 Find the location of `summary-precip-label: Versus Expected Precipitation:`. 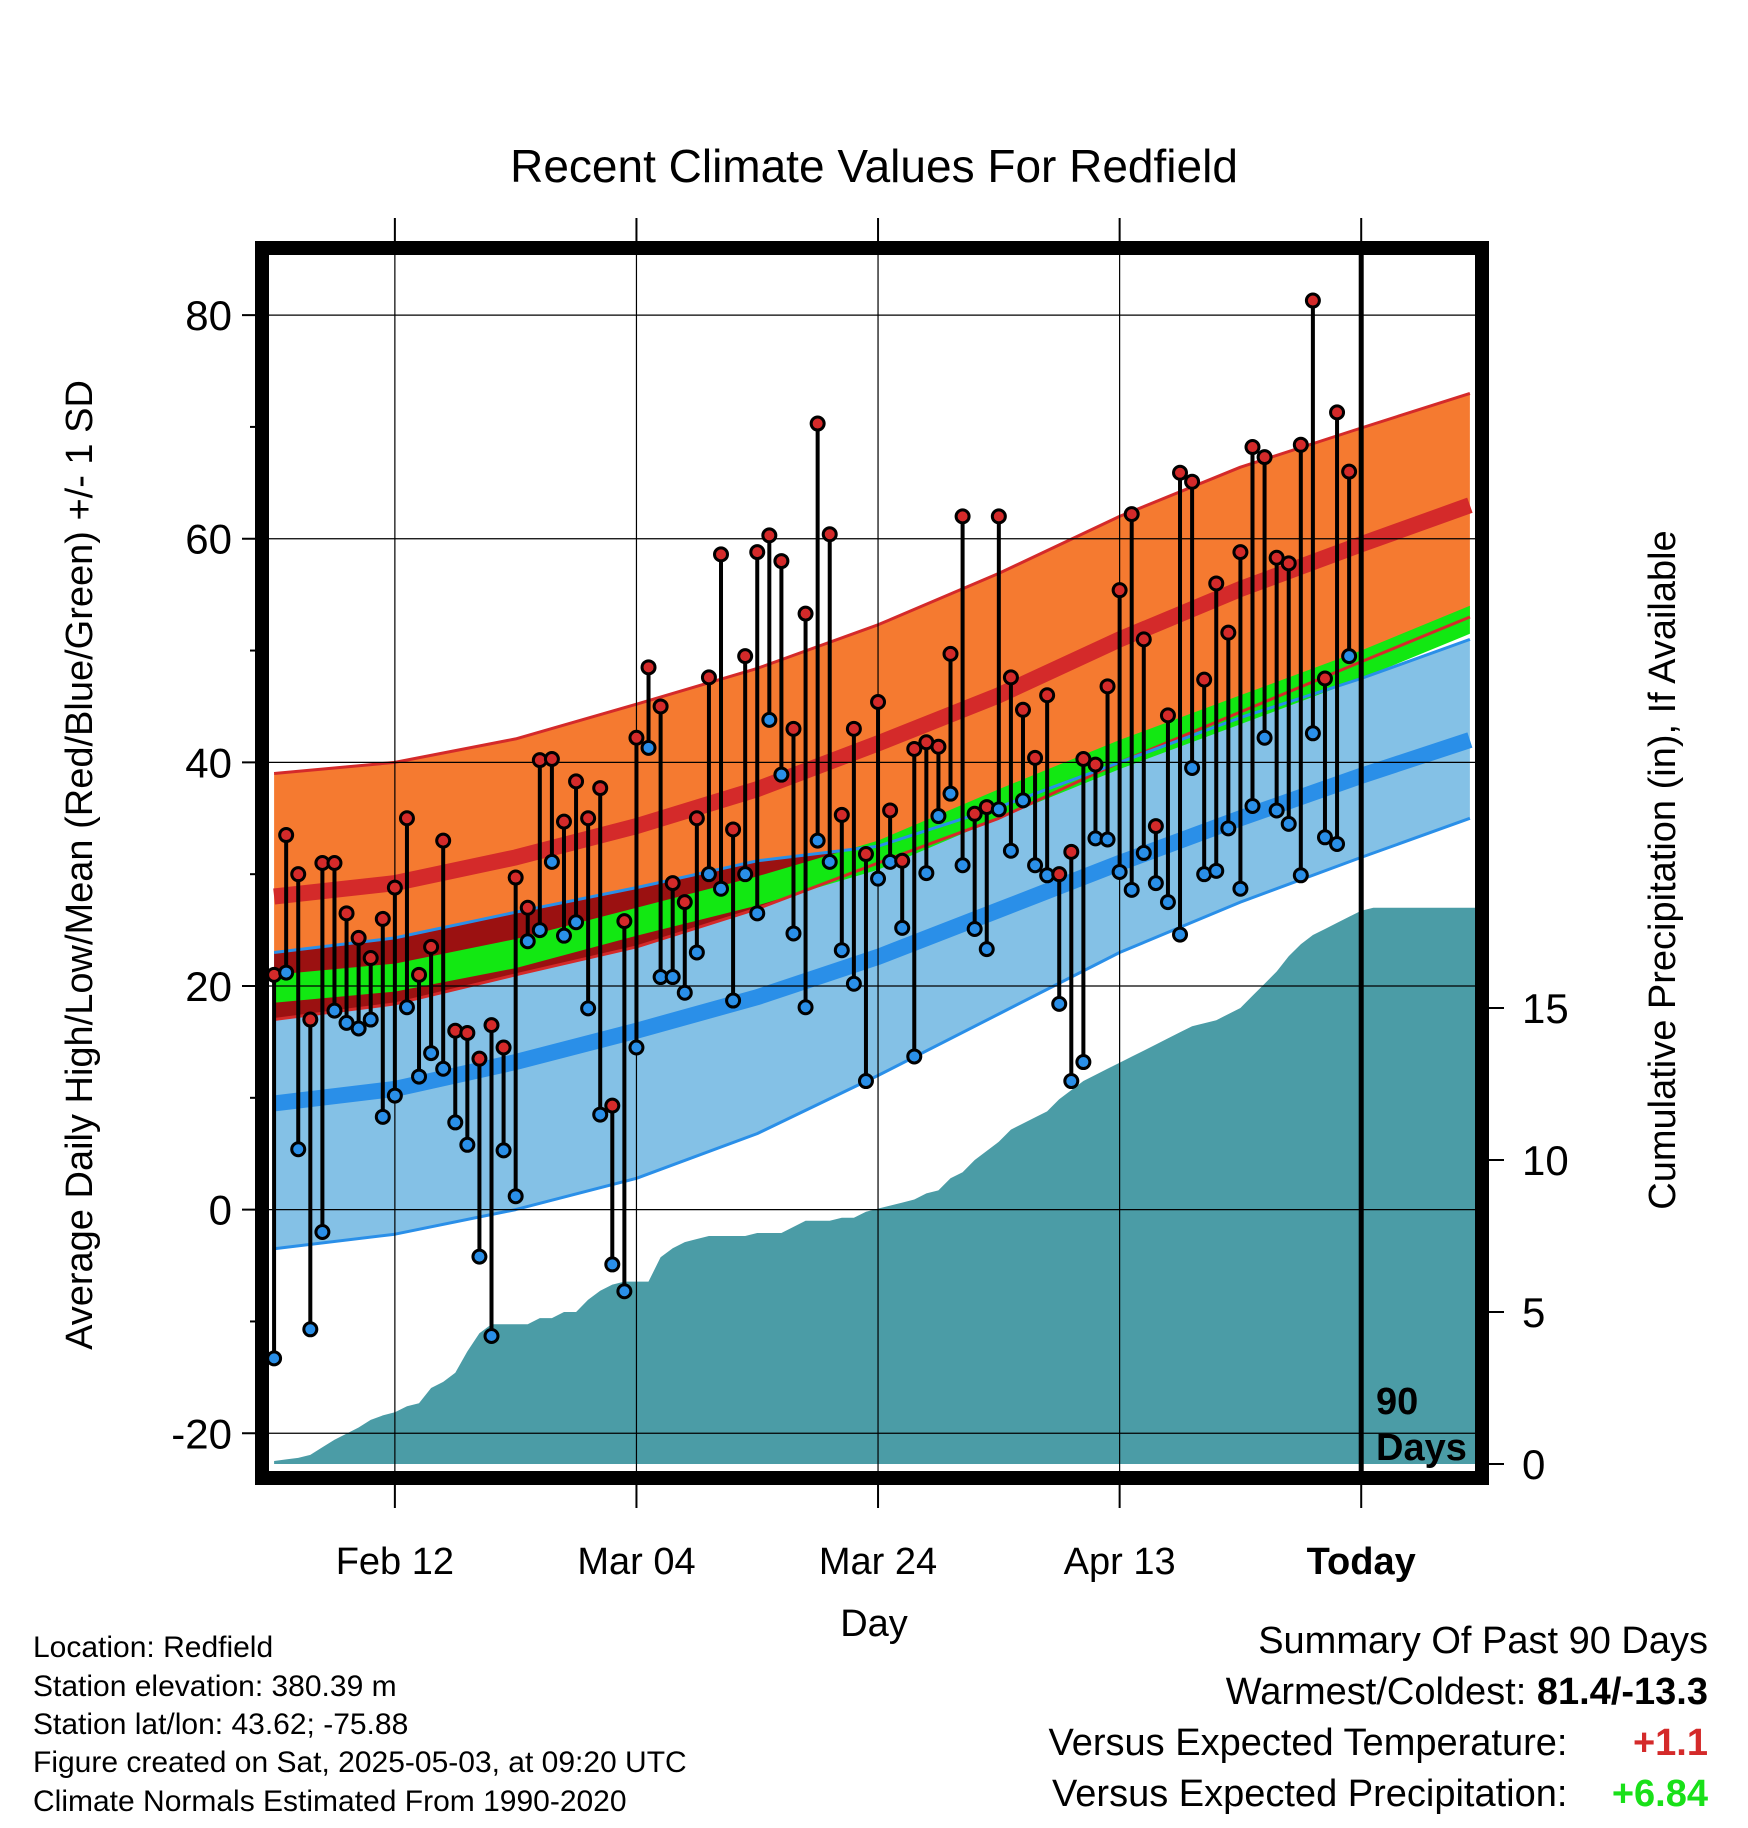

summary-precip-label: Versus Expected Precipitation: is located at coordinates (1310, 1794).